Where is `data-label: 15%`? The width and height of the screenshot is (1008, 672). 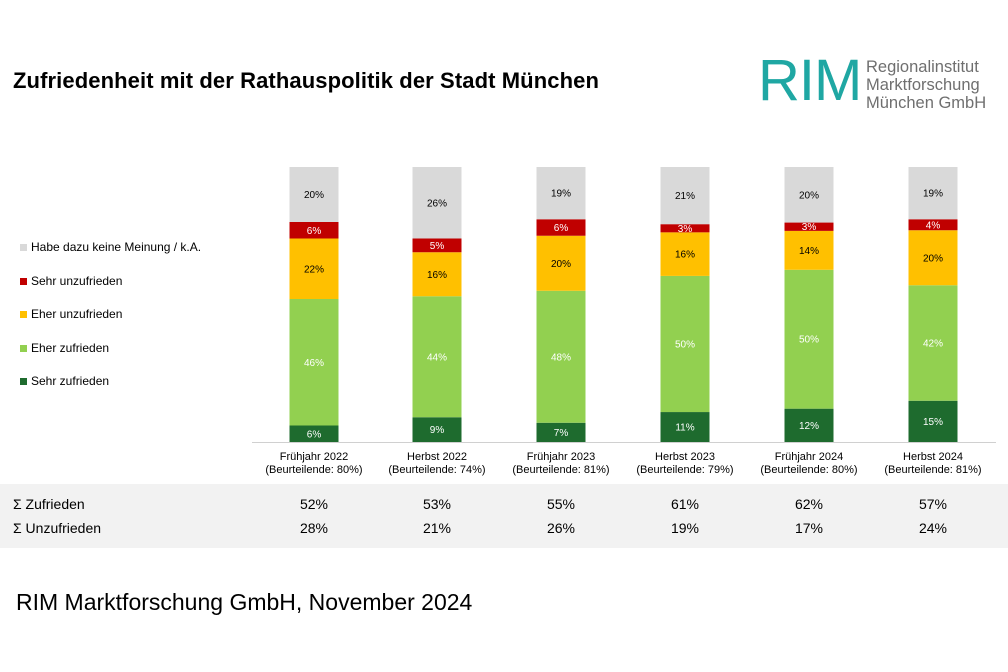
data-label: 15% is located at coordinates (933, 422).